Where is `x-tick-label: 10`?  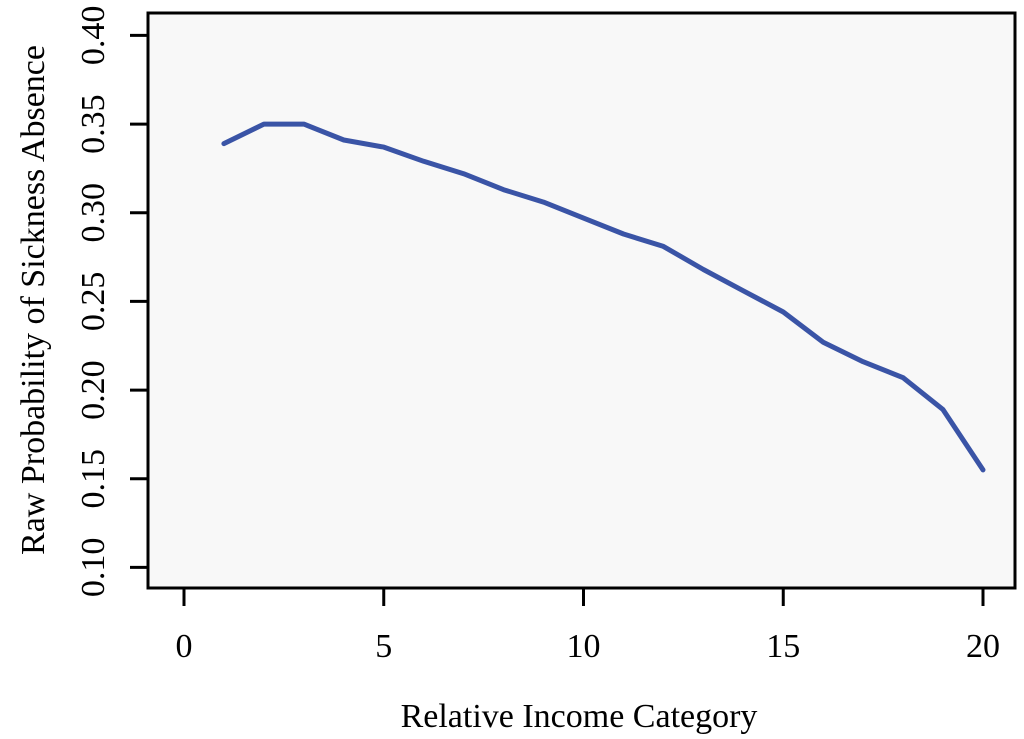
x-tick-label: 10 is located at coordinates (584, 646).